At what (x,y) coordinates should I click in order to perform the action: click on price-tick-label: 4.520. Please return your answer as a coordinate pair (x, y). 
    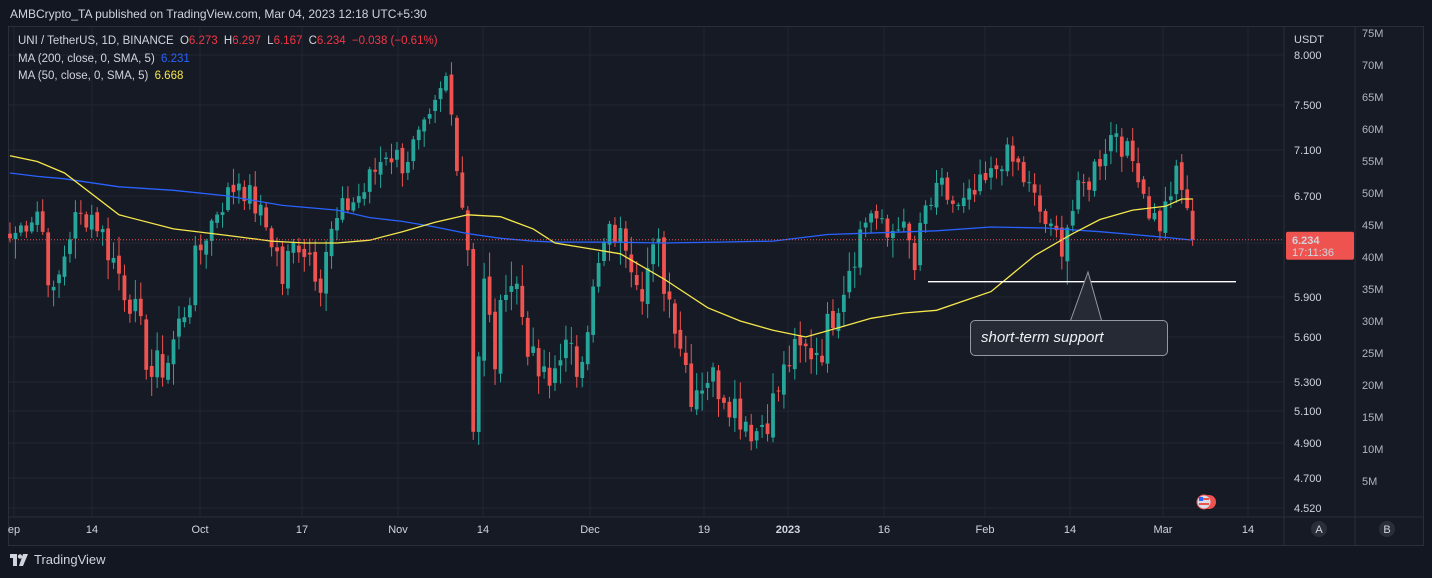
    Looking at the image, I should click on (1308, 509).